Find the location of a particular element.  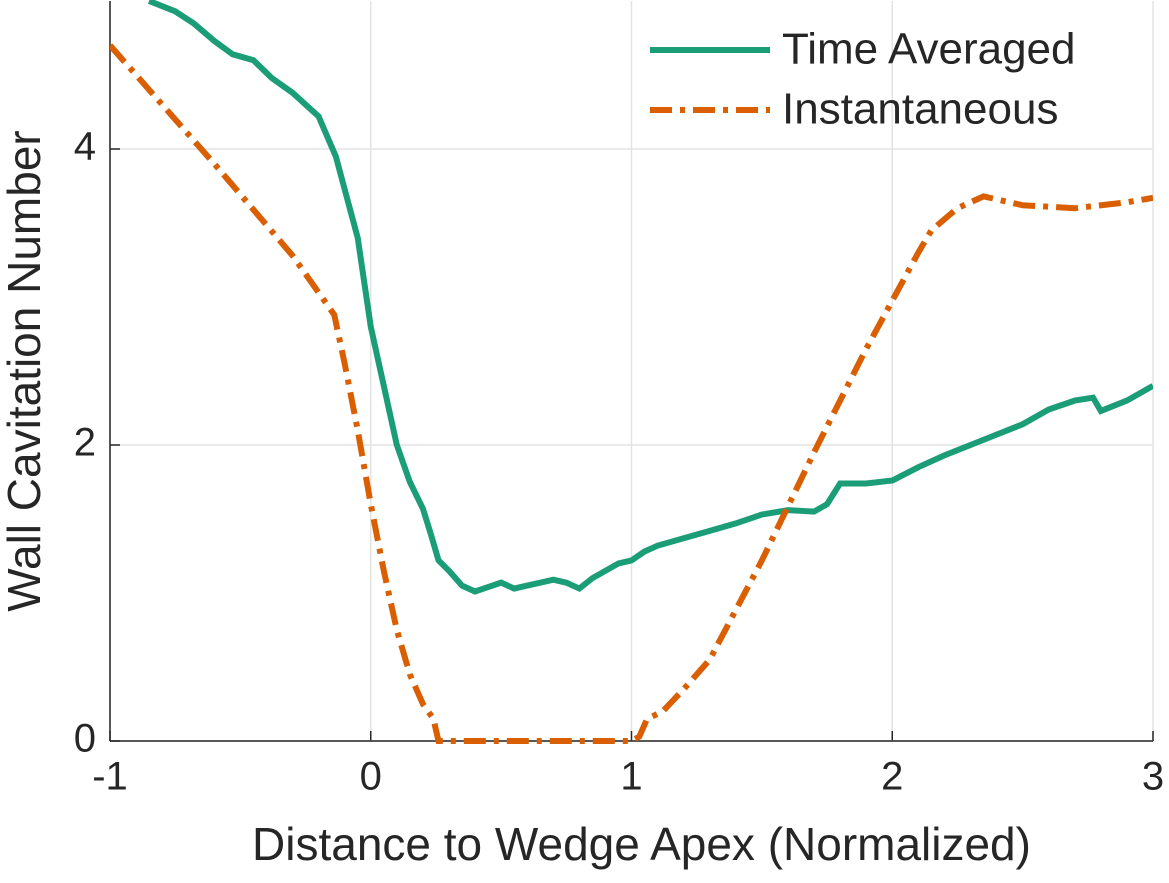

x-tick-label: 2 is located at coordinates (892, 777).